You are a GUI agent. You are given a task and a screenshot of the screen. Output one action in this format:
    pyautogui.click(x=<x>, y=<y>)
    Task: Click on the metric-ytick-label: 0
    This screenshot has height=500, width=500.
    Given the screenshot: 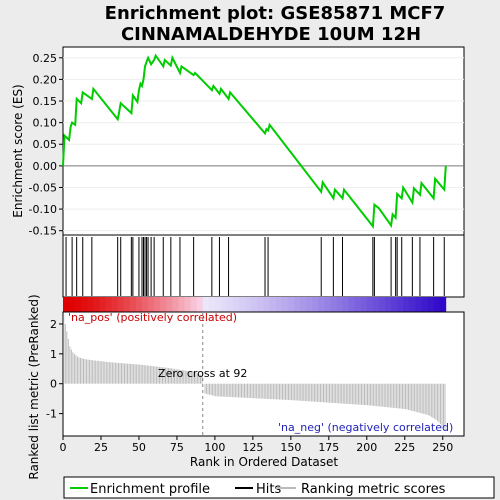 What is the action you would take?
    pyautogui.click(x=53, y=384)
    